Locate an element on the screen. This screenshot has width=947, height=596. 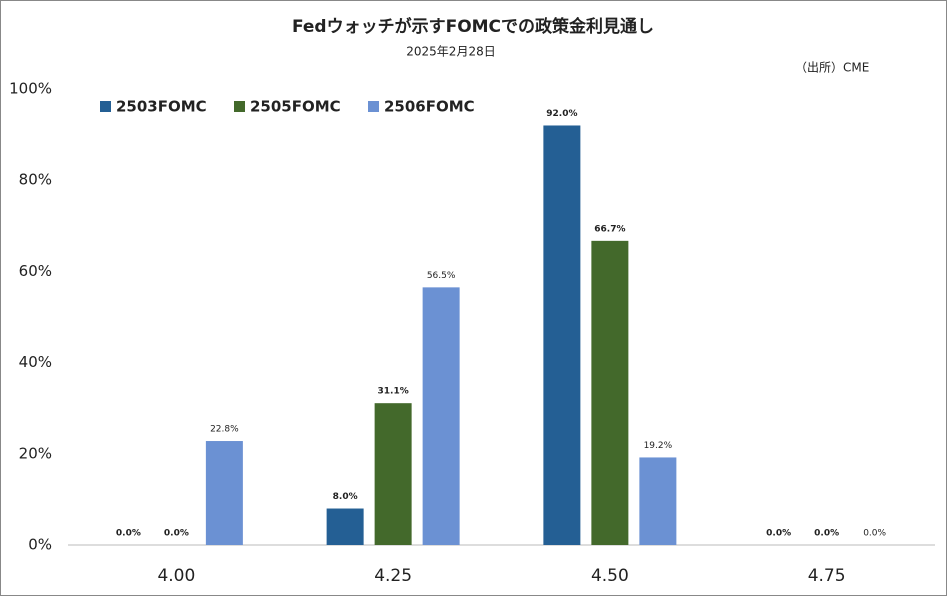
x-tick-label: 4.25 is located at coordinates (393, 576).